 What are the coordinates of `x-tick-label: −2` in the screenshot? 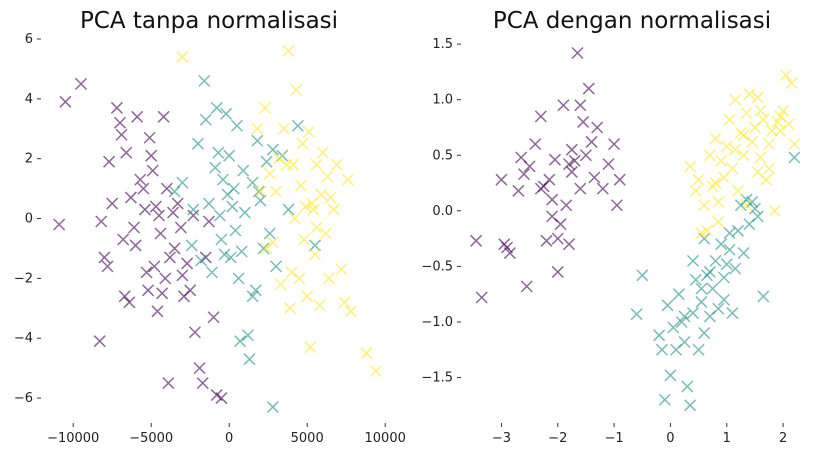 It's located at (557, 438).